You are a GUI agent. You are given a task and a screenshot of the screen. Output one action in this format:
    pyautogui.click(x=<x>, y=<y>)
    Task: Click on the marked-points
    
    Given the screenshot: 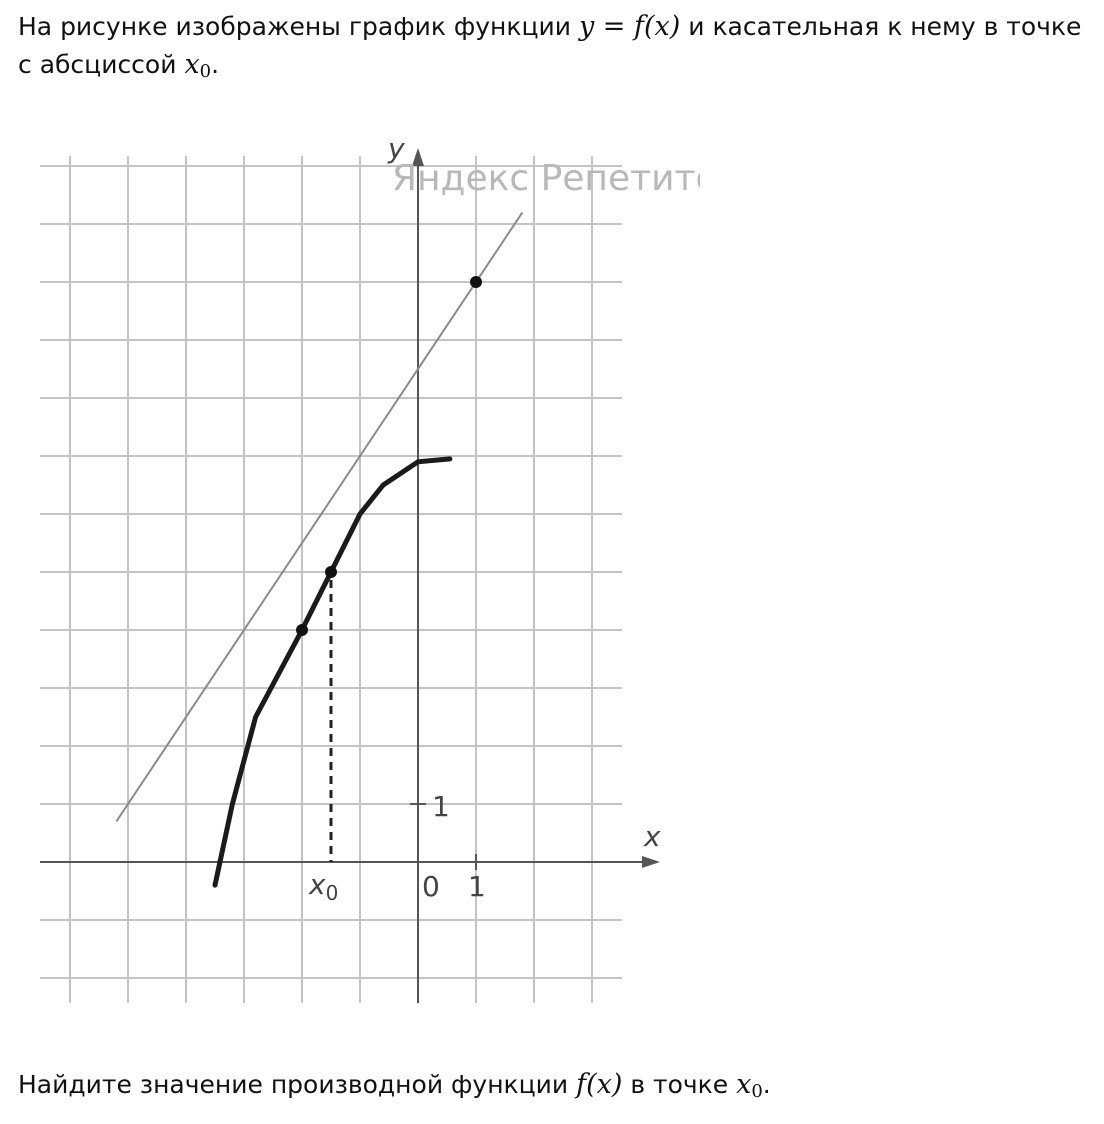 What is the action you would take?
    pyautogui.click(x=389, y=456)
    